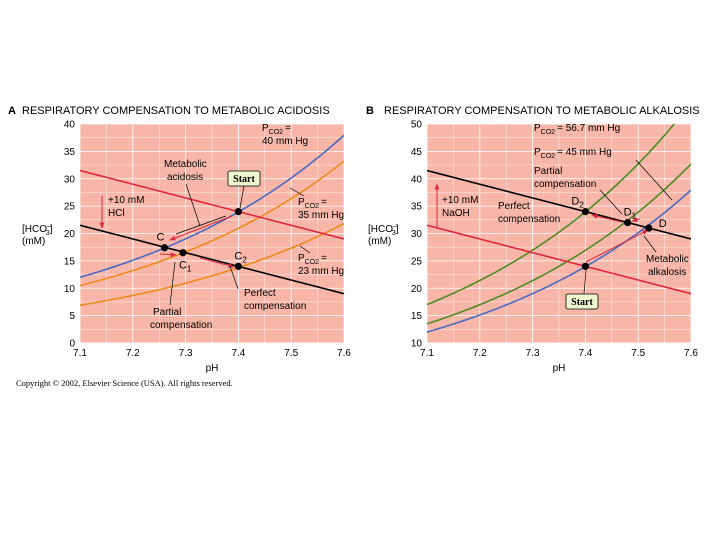  Describe the element at coordinates (585, 282) in the screenshot. I see `start-leader-b` at that location.